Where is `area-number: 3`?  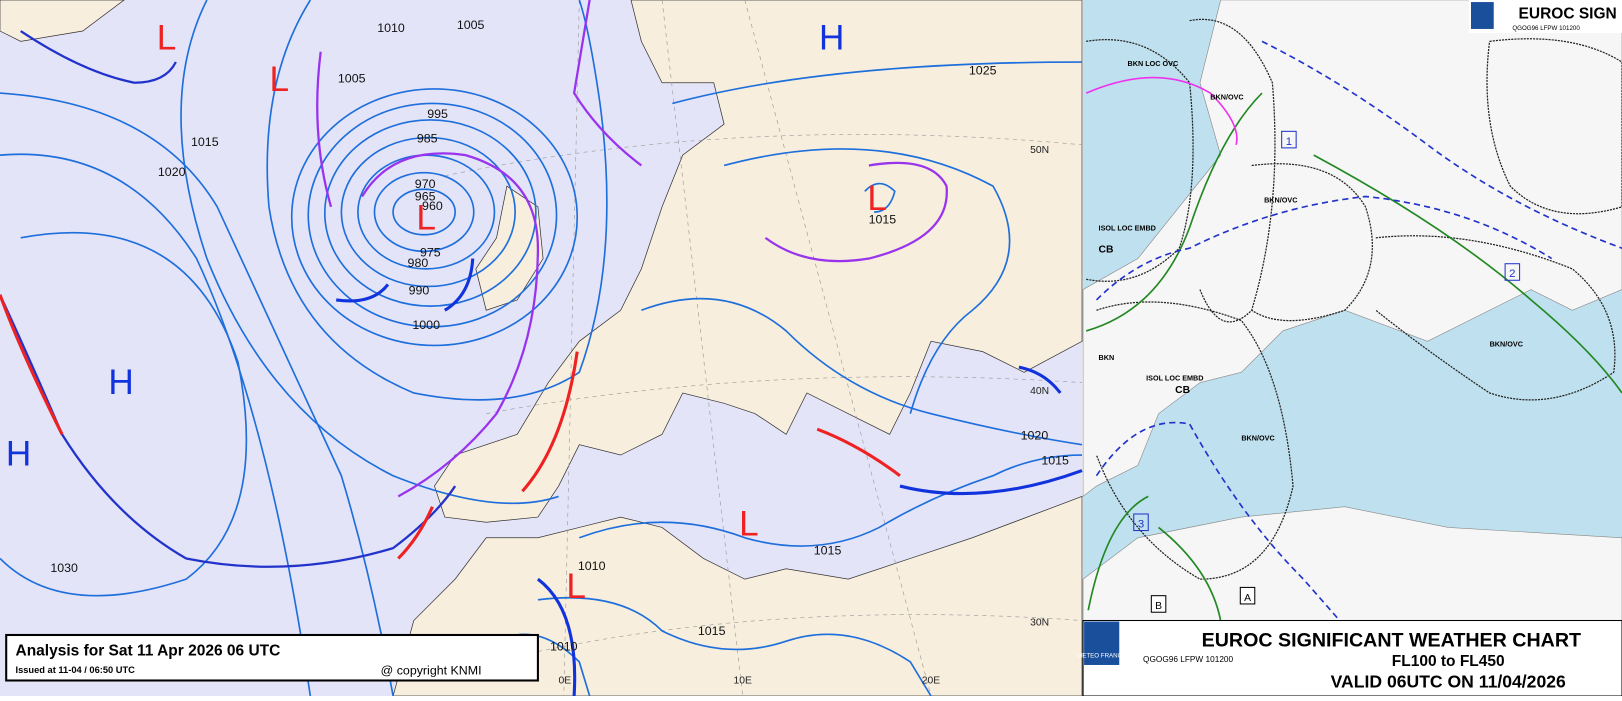 area-number: 3 is located at coordinates (1141, 524).